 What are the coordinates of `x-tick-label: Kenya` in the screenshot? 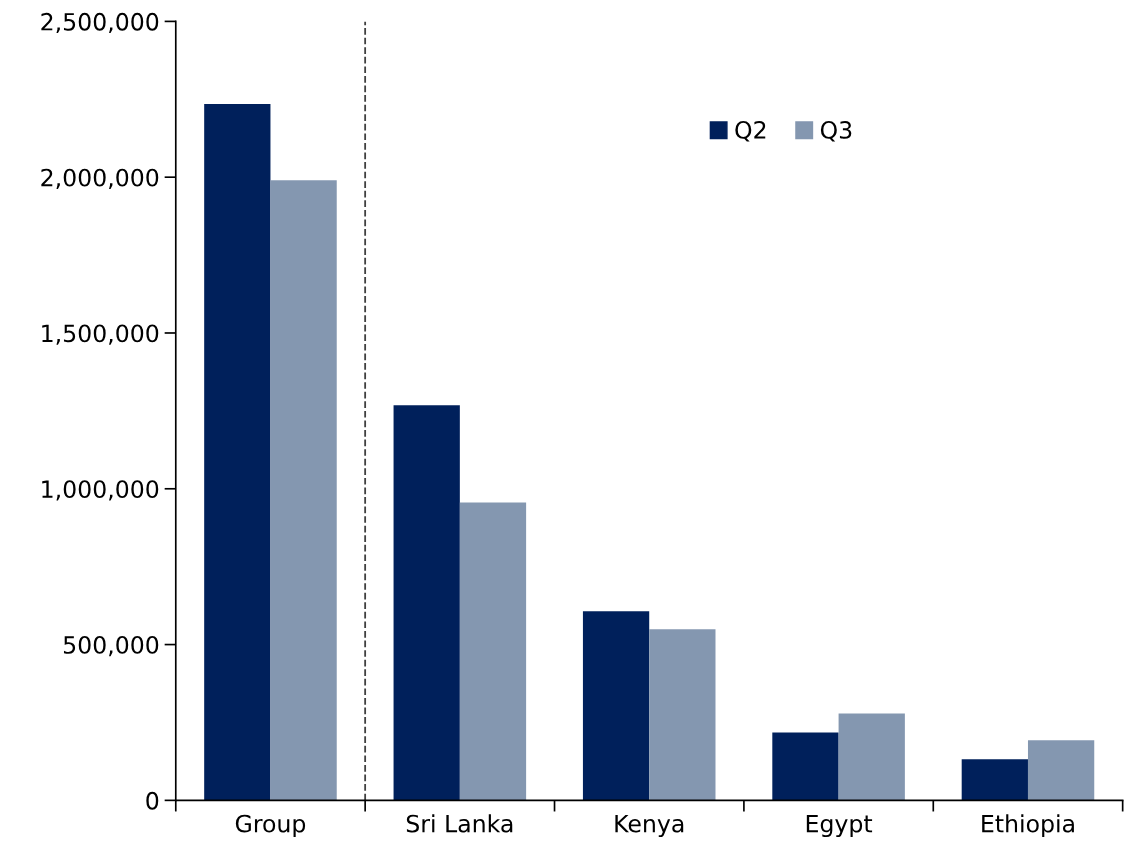 It's located at (649, 826).